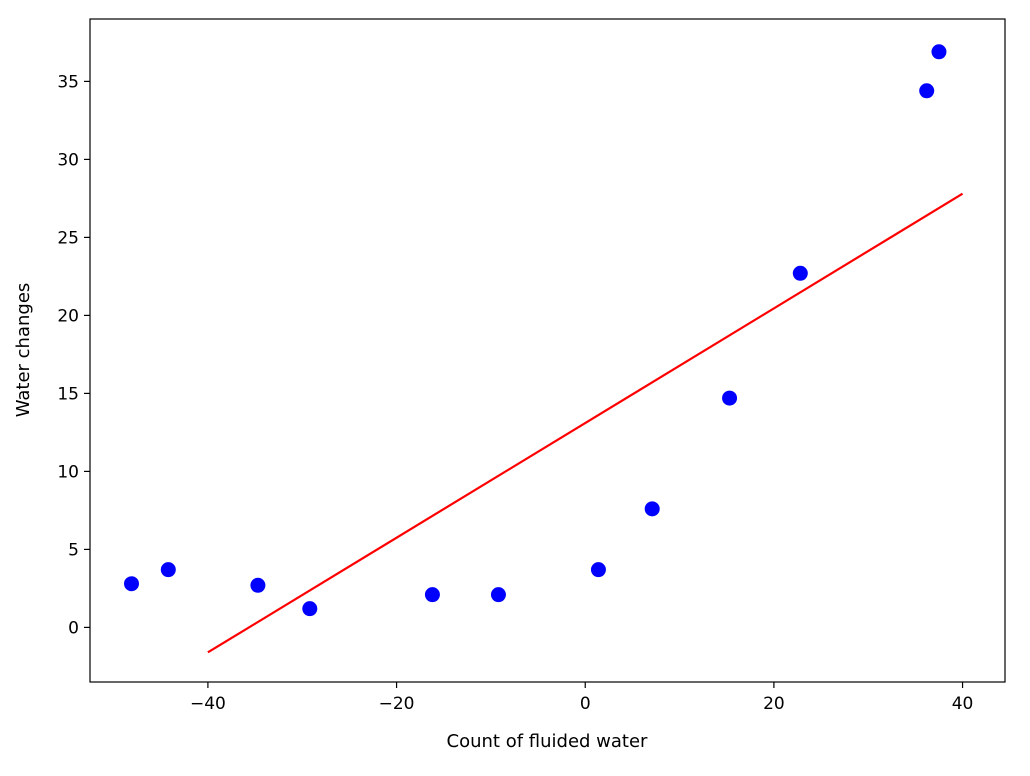  Describe the element at coordinates (68, 160) in the screenshot. I see `y-tick-label: 30` at that location.